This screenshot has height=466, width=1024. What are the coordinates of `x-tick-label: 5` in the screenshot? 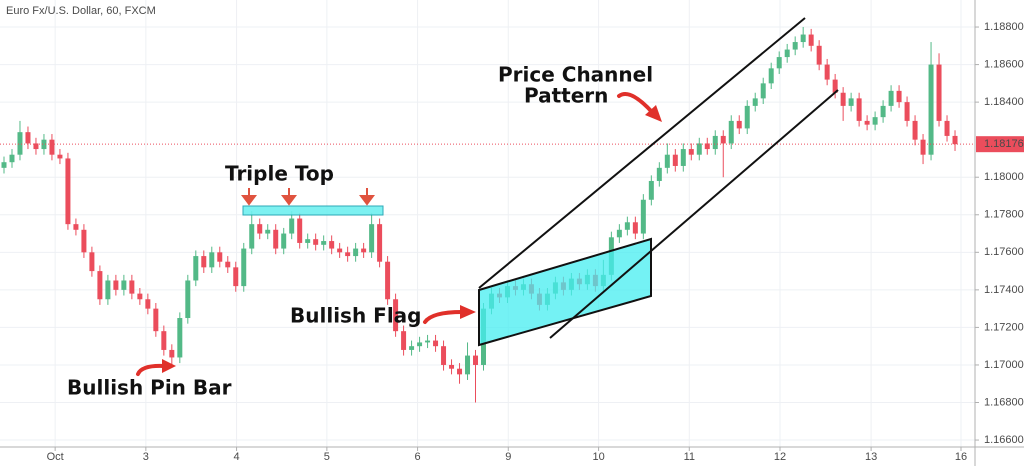 It's located at (327, 457).